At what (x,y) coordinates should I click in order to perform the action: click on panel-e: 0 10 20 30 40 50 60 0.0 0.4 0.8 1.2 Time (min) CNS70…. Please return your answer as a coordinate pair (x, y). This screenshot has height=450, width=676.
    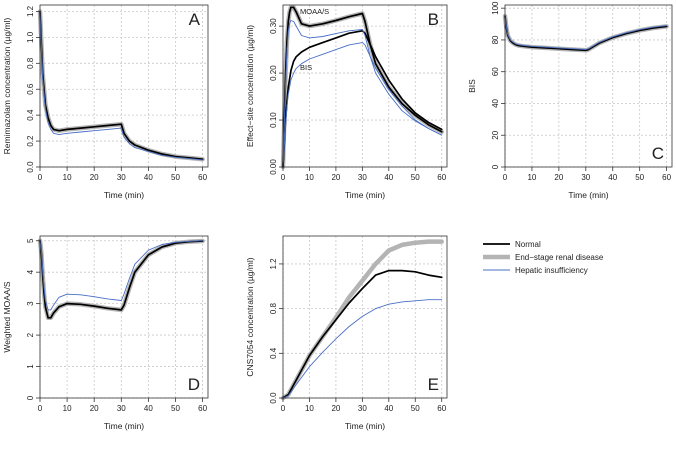
    Looking at the image, I should click on (346, 333).